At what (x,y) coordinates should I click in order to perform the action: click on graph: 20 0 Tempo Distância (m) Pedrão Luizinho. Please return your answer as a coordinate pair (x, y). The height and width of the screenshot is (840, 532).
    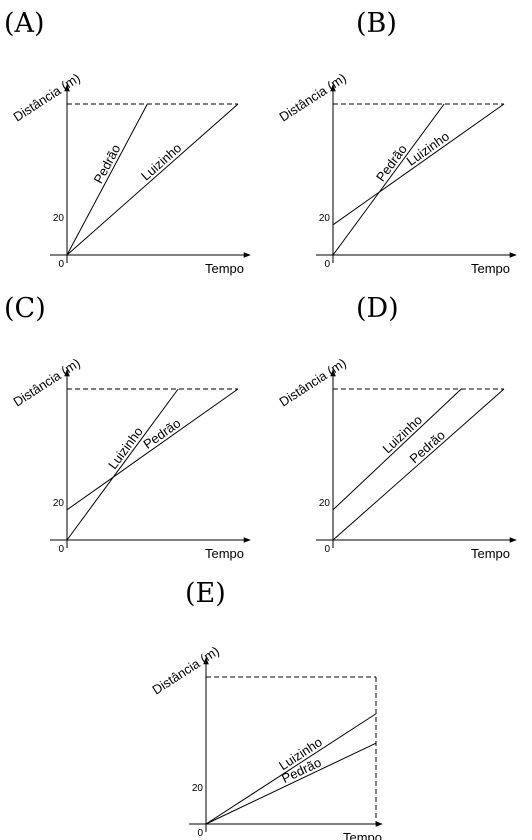
    Looking at the image, I should click on (130, 173).